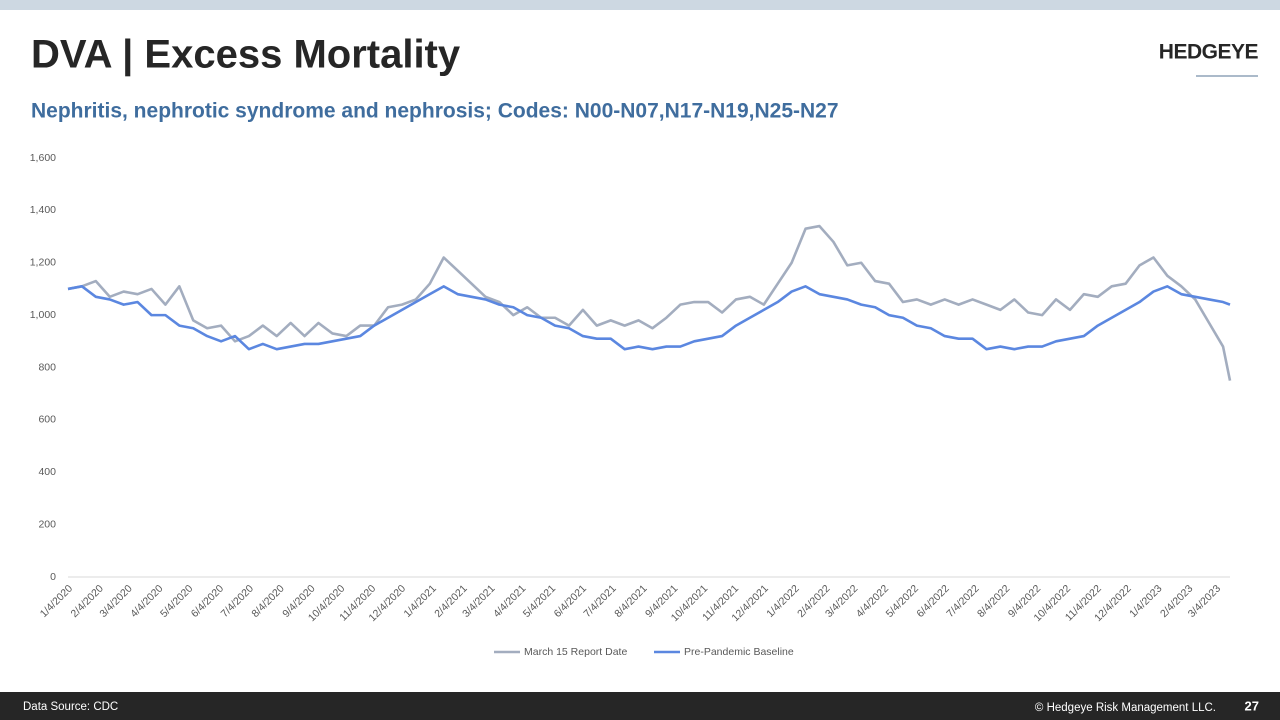 The image size is (1280, 720). Describe the element at coordinates (782, 600) in the screenshot. I see `x-tick-label: 1/4/2022` at that location.